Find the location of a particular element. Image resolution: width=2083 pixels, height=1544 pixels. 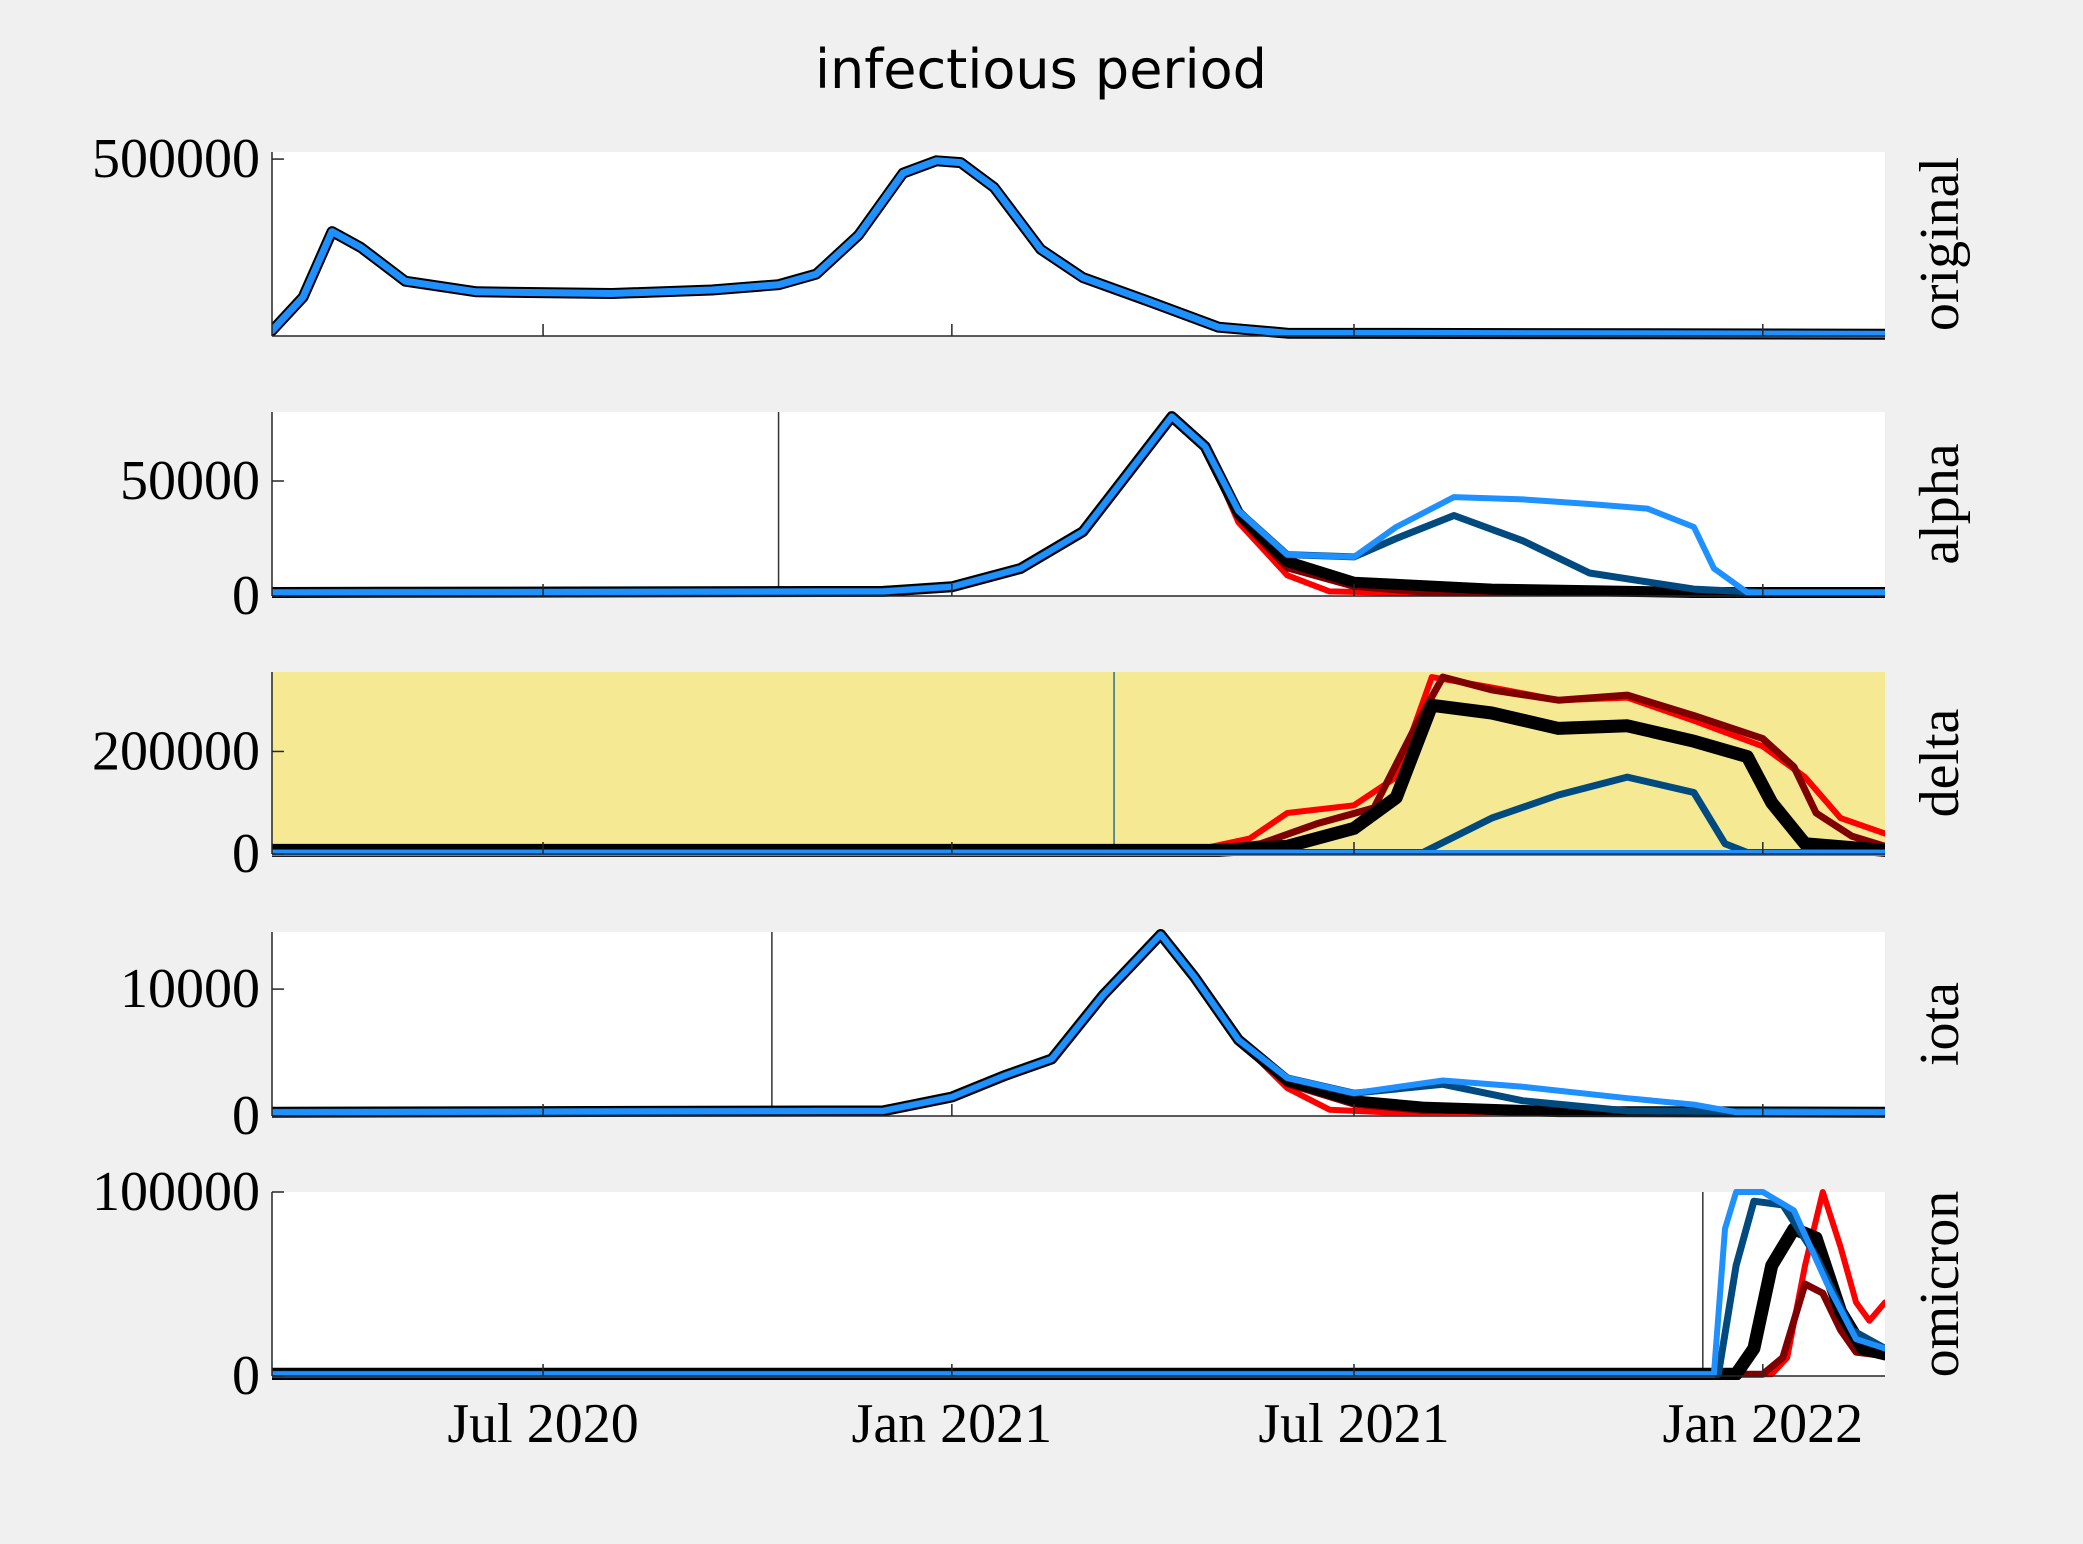

y-tick-label-original: 500000 is located at coordinates (176, 159).